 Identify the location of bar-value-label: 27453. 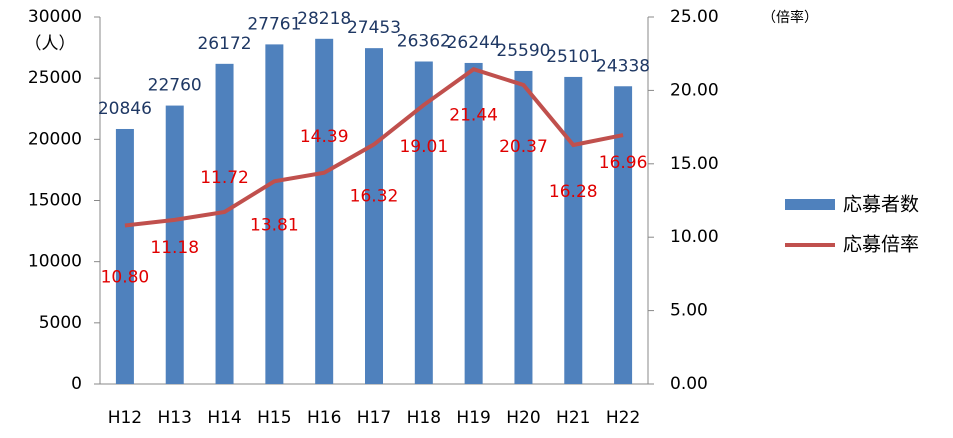
(374, 28).